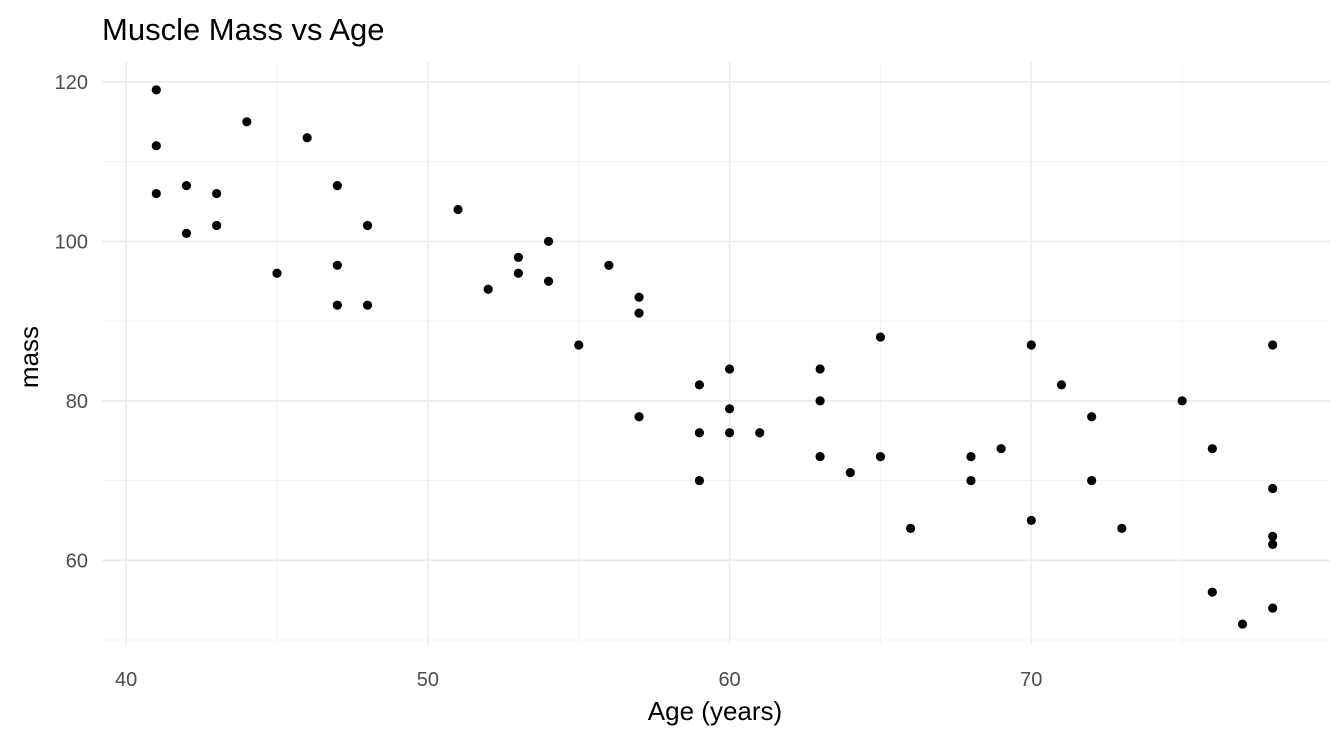  I want to click on y-tick-label: 60, so click(77, 561).